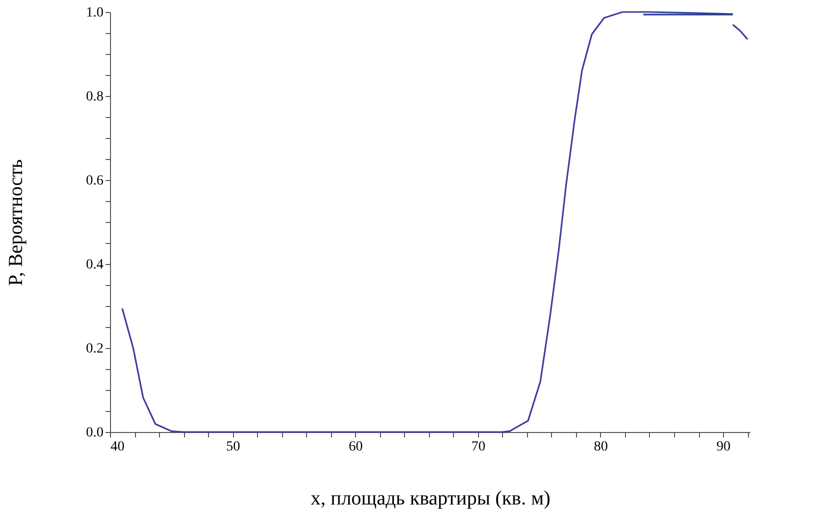 This screenshot has width=835, height=531. I want to click on y-tick-label: 0.4, so click(95, 265).